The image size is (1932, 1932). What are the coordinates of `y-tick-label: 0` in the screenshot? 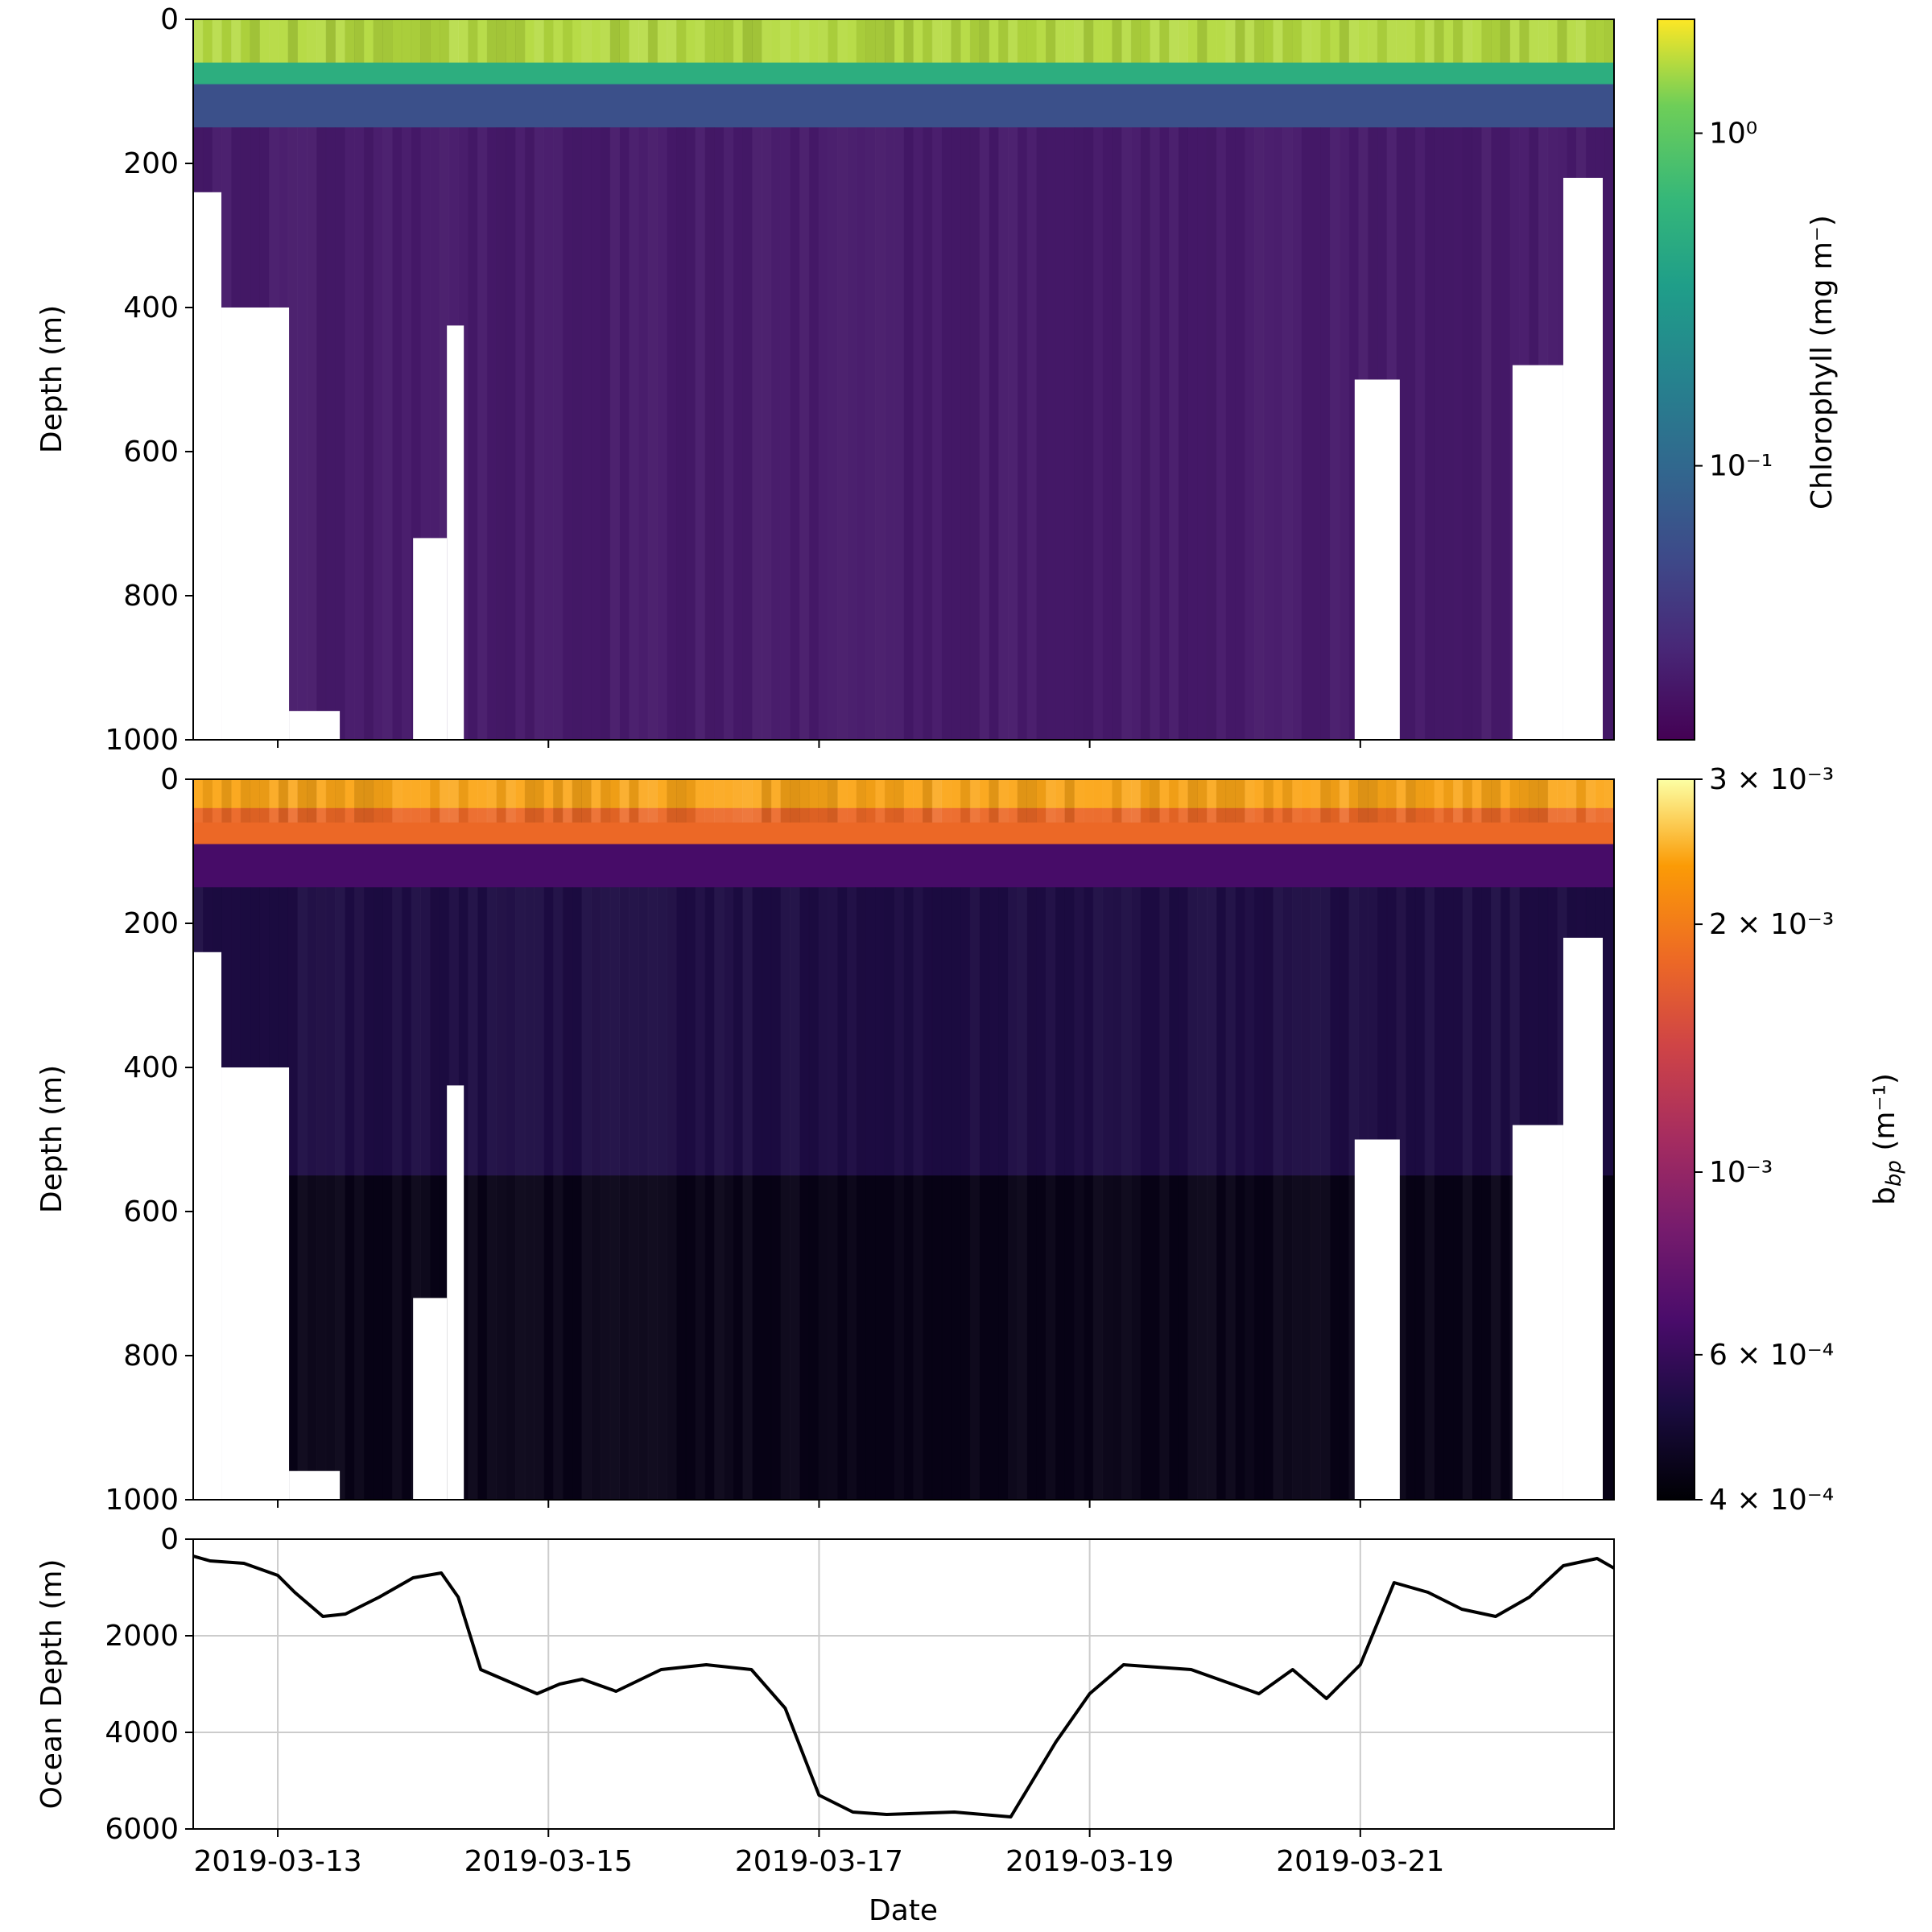 It's located at (169, 19).